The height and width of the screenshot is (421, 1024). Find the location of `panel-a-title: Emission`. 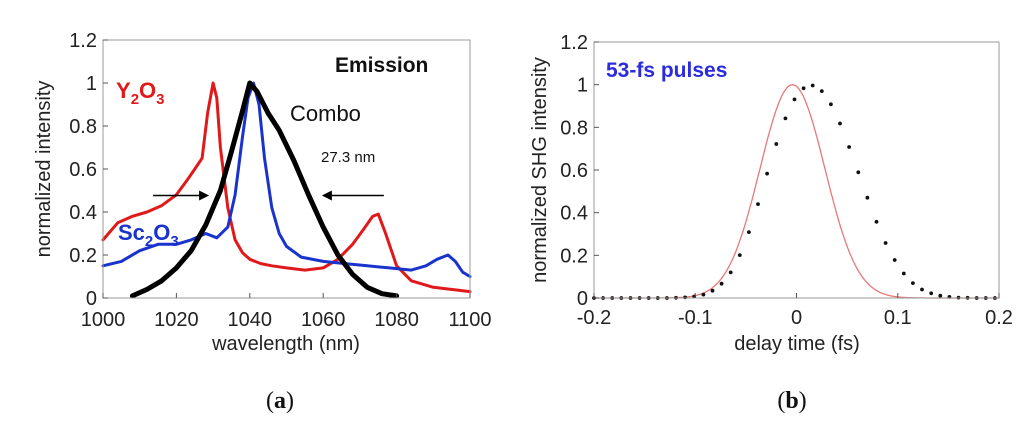

panel-a-title: Emission is located at coordinates (381, 65).